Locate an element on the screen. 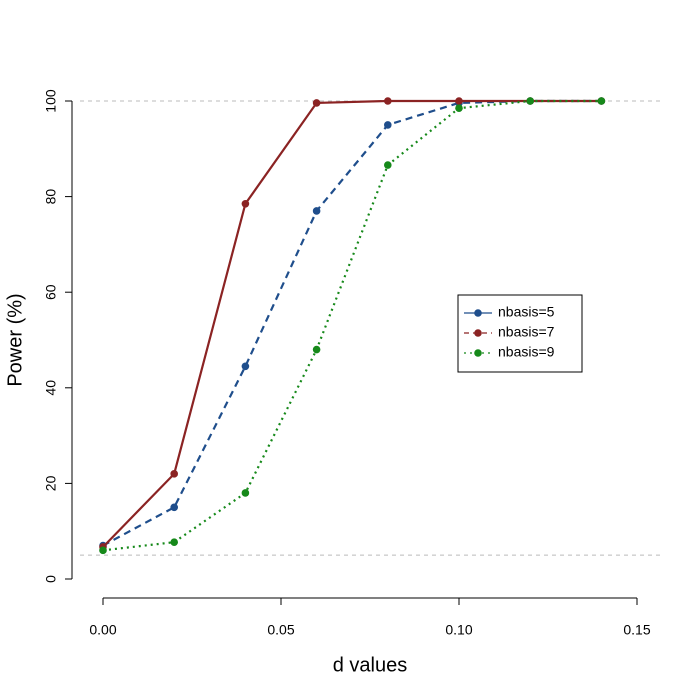 This screenshot has height=700, width=700. y-tick-label: 40 is located at coordinates (51, 388).